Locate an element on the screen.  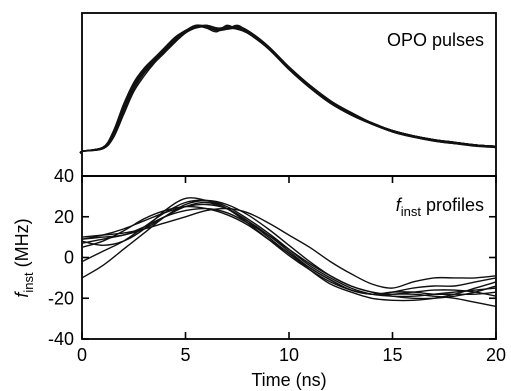
x-tick-label: 15 is located at coordinates (392, 355).